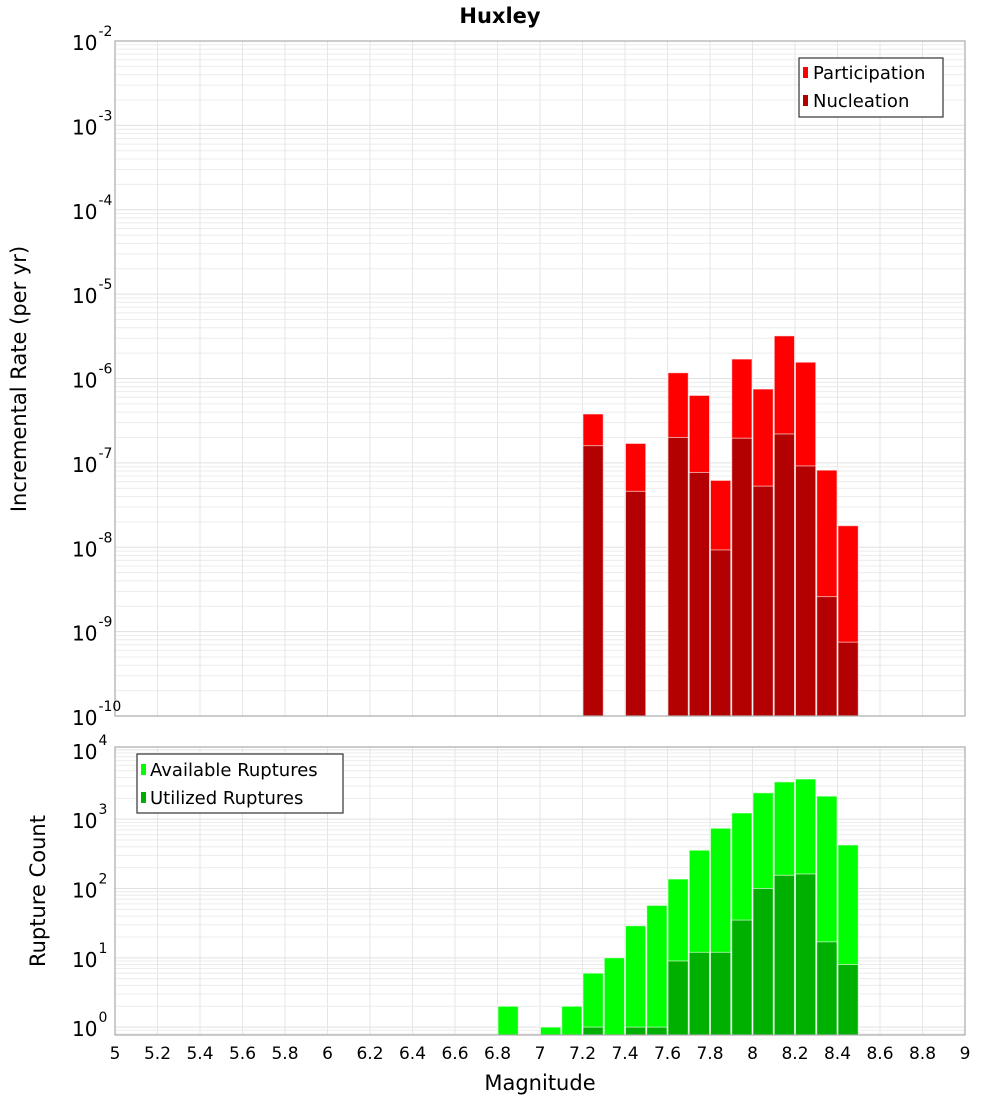 Image resolution: width=1000 pixels, height=1100 pixels. What do you see at coordinates (412, 1054) in the screenshot?
I see `x-tick-label: 6.4` at bounding box center [412, 1054].